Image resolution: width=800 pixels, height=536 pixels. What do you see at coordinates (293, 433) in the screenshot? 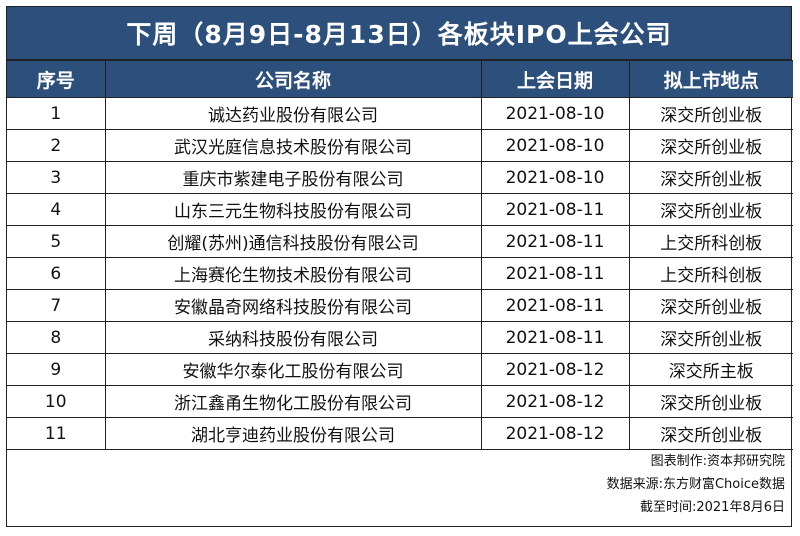
I see `cell-company: 湖北亨迪药业股份有限公司` at bounding box center [293, 433].